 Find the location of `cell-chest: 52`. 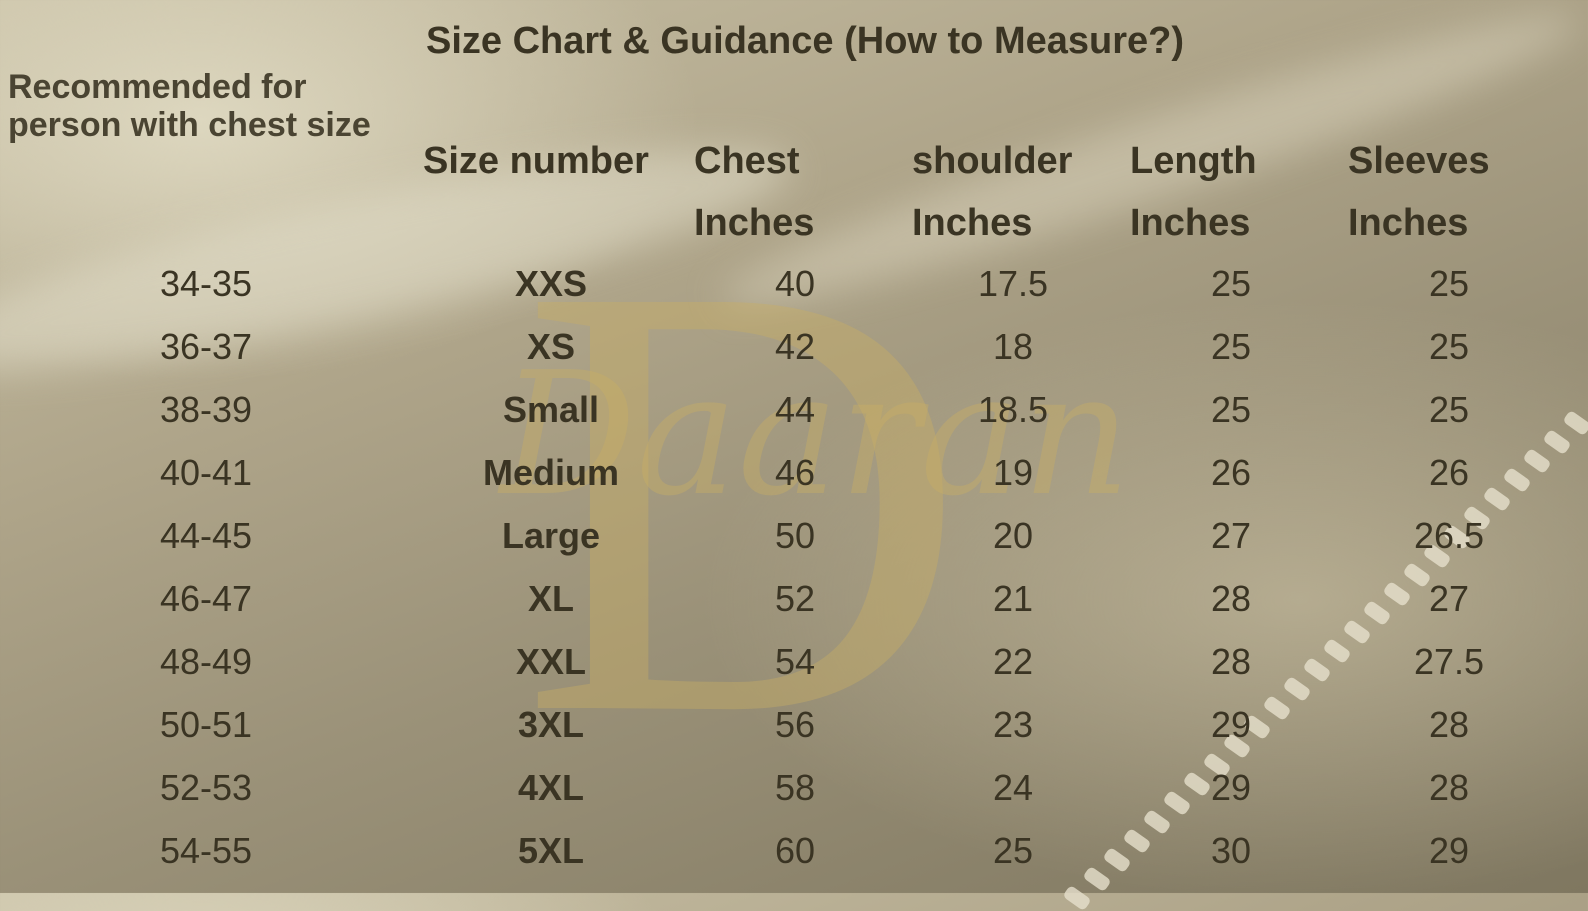

cell-chest: 52 is located at coordinates (795, 598).